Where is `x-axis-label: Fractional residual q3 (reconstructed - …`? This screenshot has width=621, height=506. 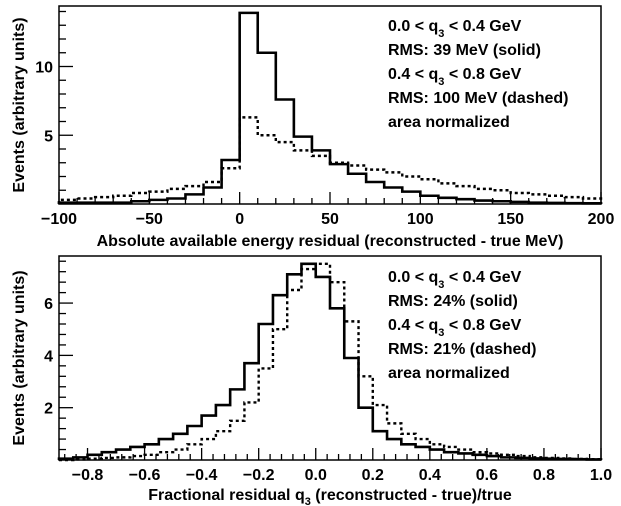
x-axis-label: Fractional residual q3 (reconstructed - … is located at coordinates (330, 496).